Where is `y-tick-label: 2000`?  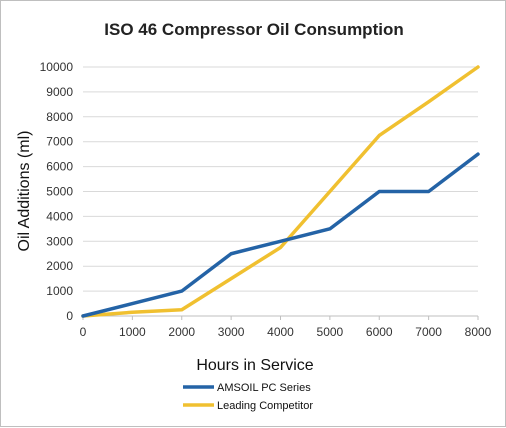
y-tick-label: 2000 is located at coordinates (59, 266).